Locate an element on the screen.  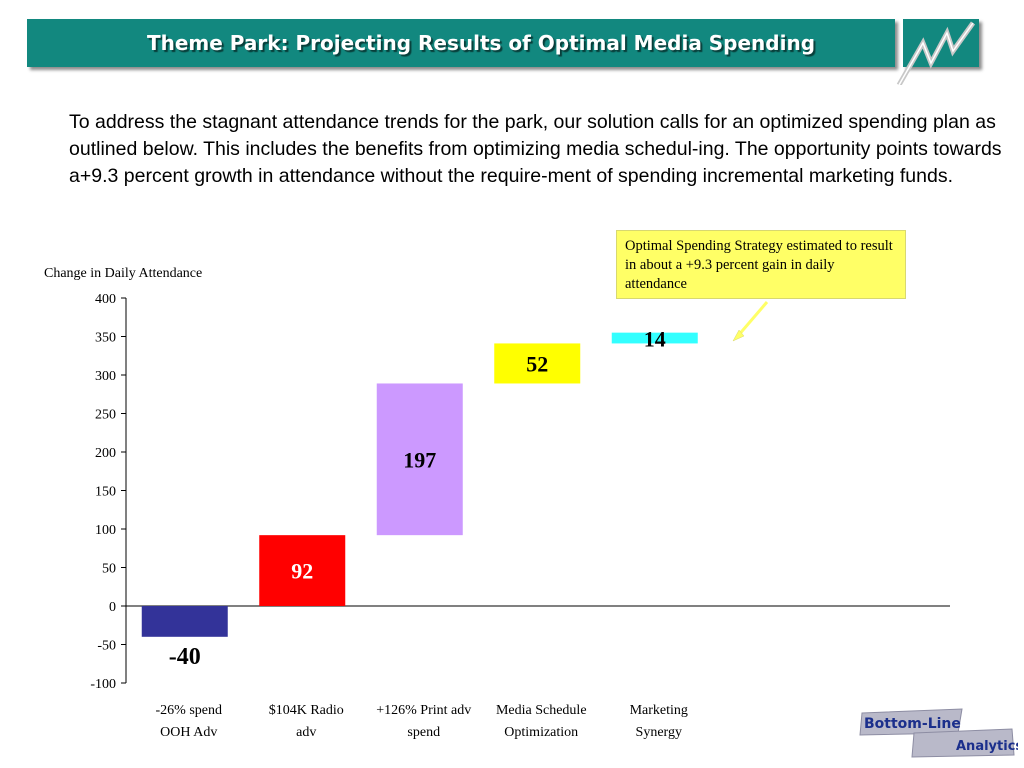
y-tick-label: 200 is located at coordinates (105, 453).